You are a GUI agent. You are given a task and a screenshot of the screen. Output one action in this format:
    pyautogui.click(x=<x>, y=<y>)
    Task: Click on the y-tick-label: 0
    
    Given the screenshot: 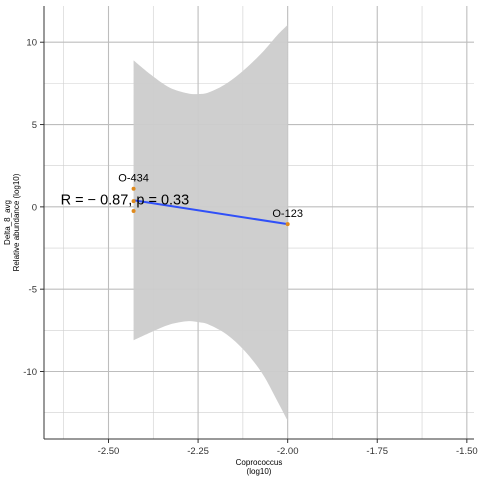 What is the action you would take?
    pyautogui.click(x=34, y=207)
    